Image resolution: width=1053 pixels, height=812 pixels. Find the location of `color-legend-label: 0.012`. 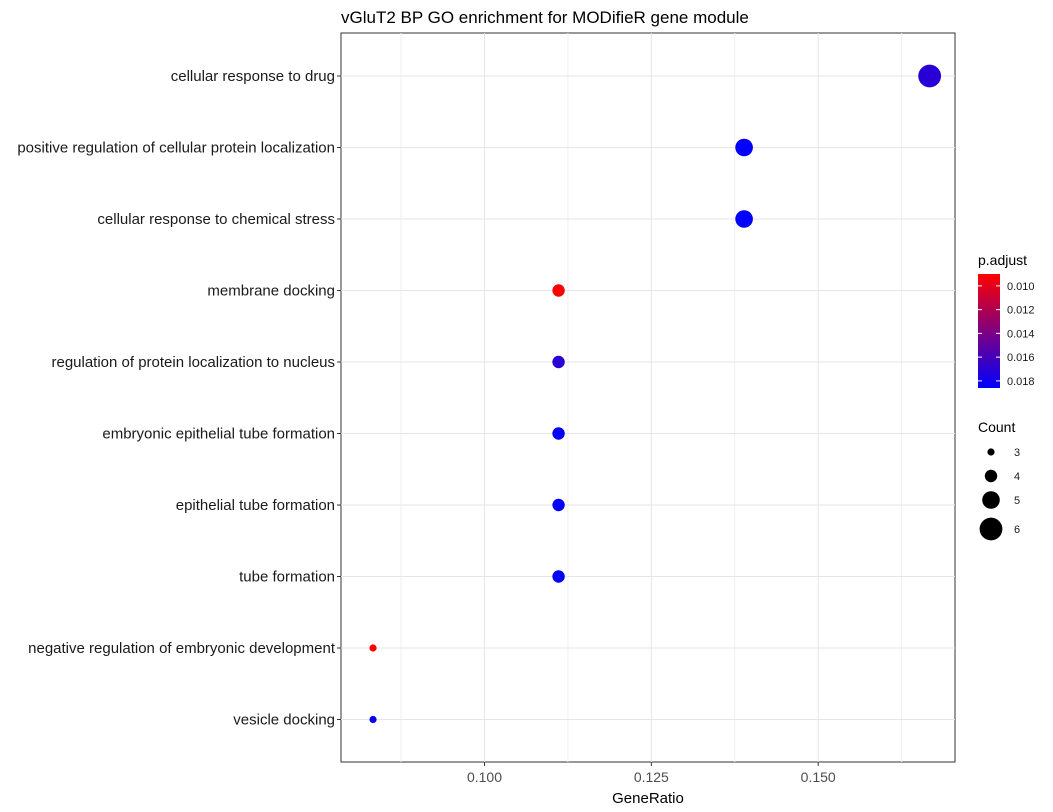

color-legend-label: 0.012 is located at coordinates (1021, 311).